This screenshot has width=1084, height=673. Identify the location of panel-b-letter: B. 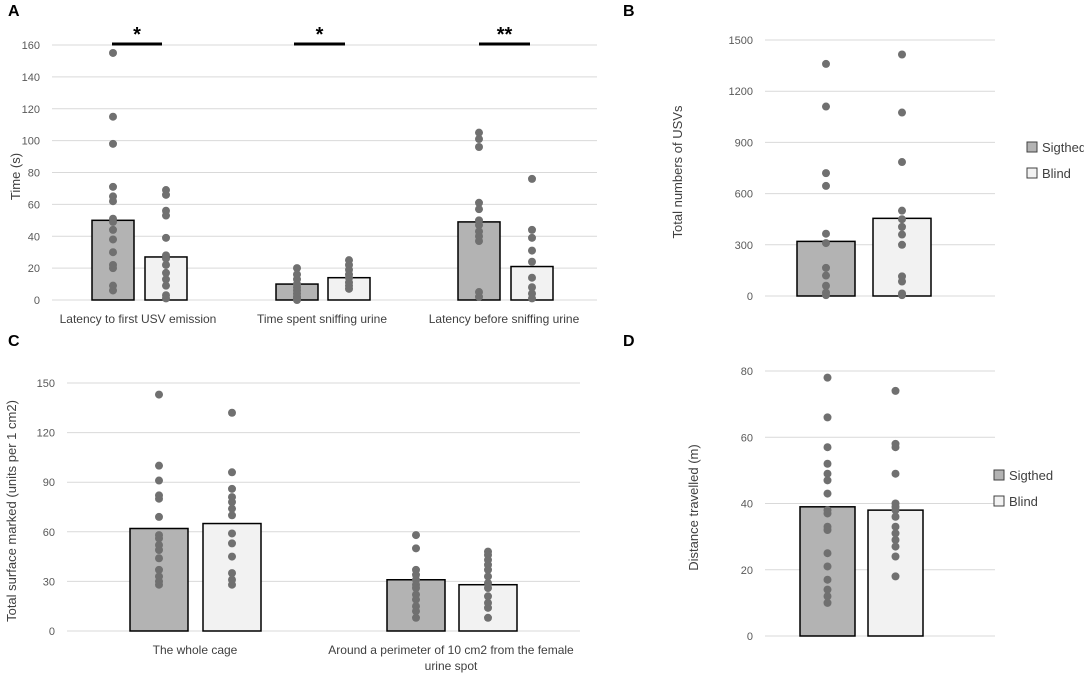
(629, 11).